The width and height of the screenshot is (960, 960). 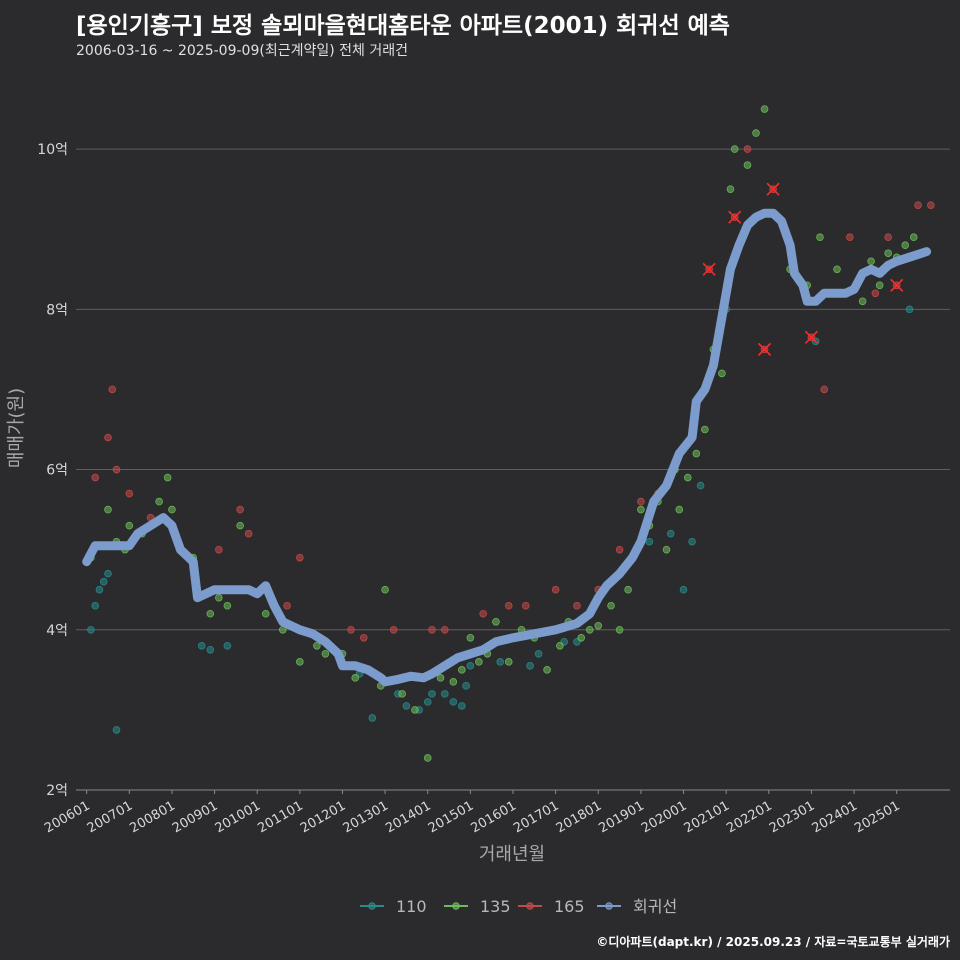 What do you see at coordinates (411, 906) in the screenshot?
I see `legend-label: 110` at bounding box center [411, 906].